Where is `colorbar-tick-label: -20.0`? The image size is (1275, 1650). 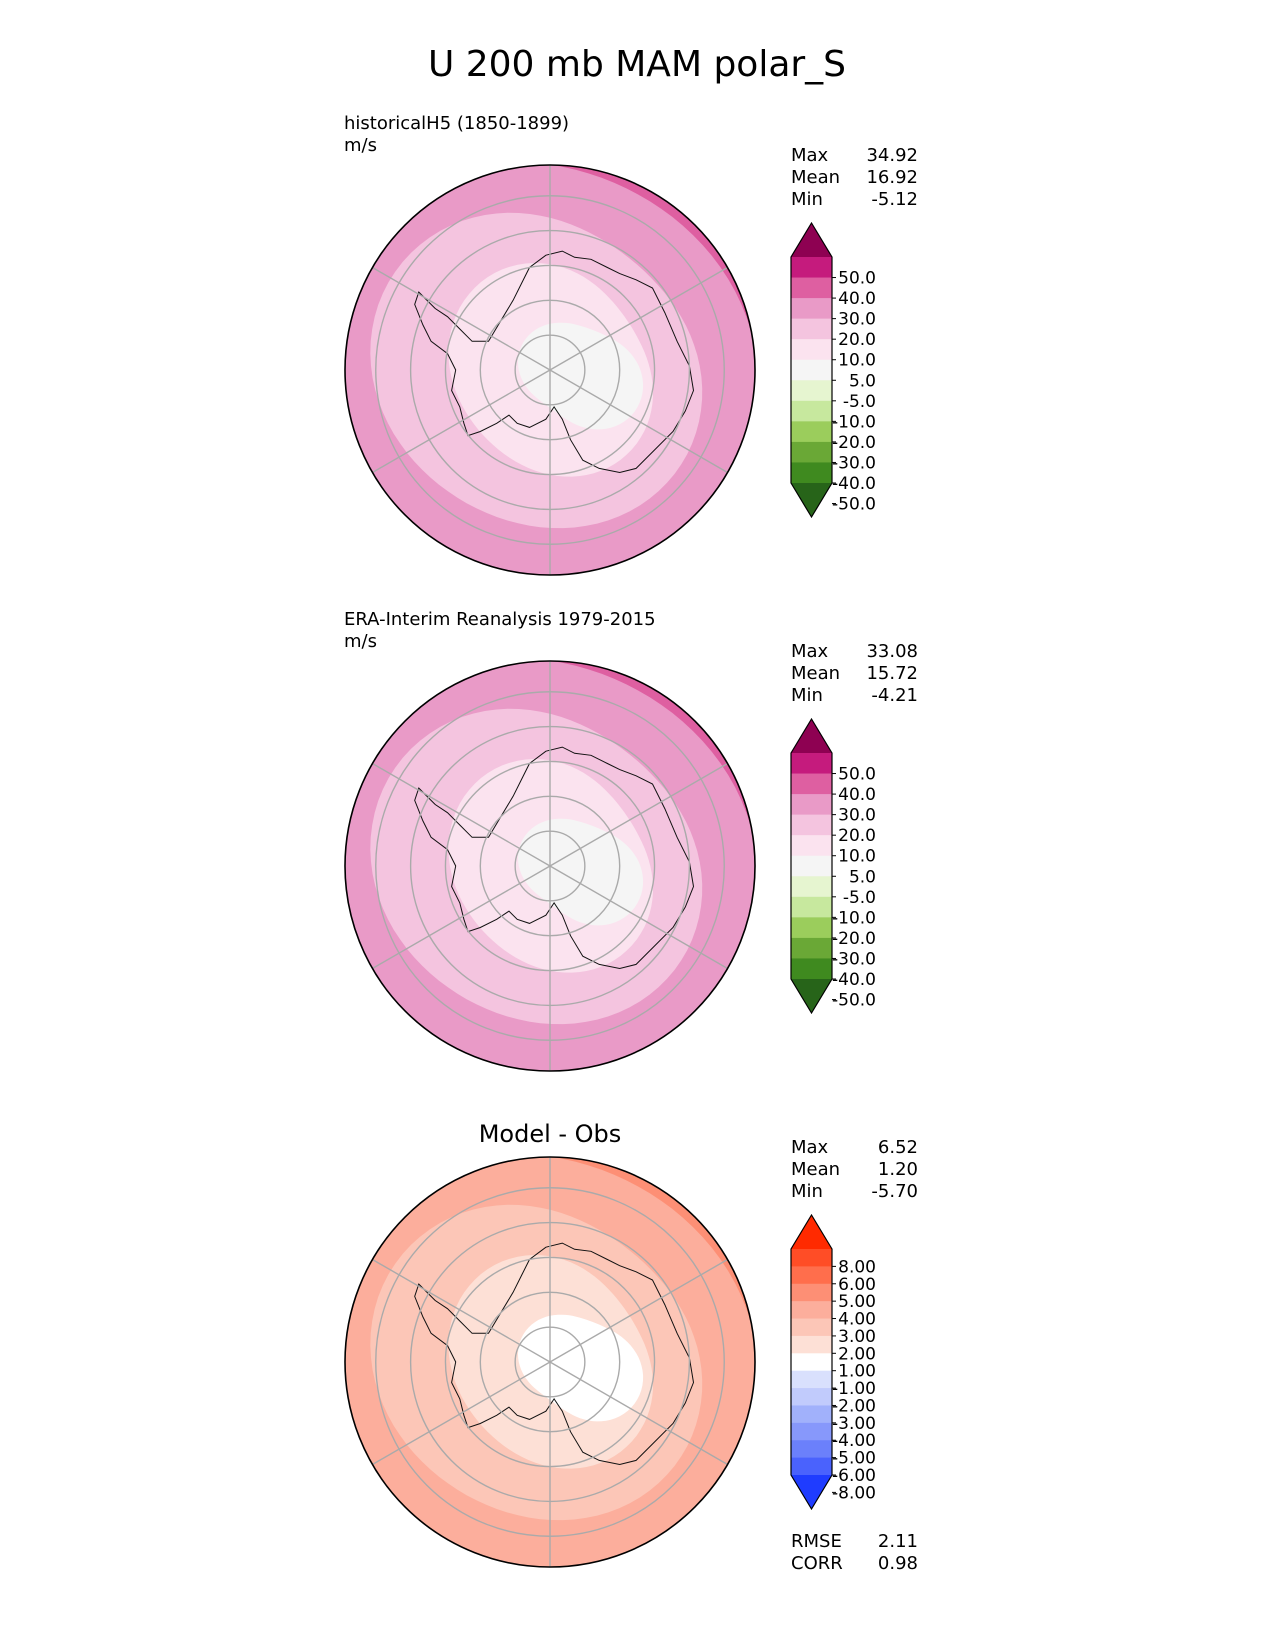
colorbar-tick-label: -20.0 is located at coordinates (854, 443).